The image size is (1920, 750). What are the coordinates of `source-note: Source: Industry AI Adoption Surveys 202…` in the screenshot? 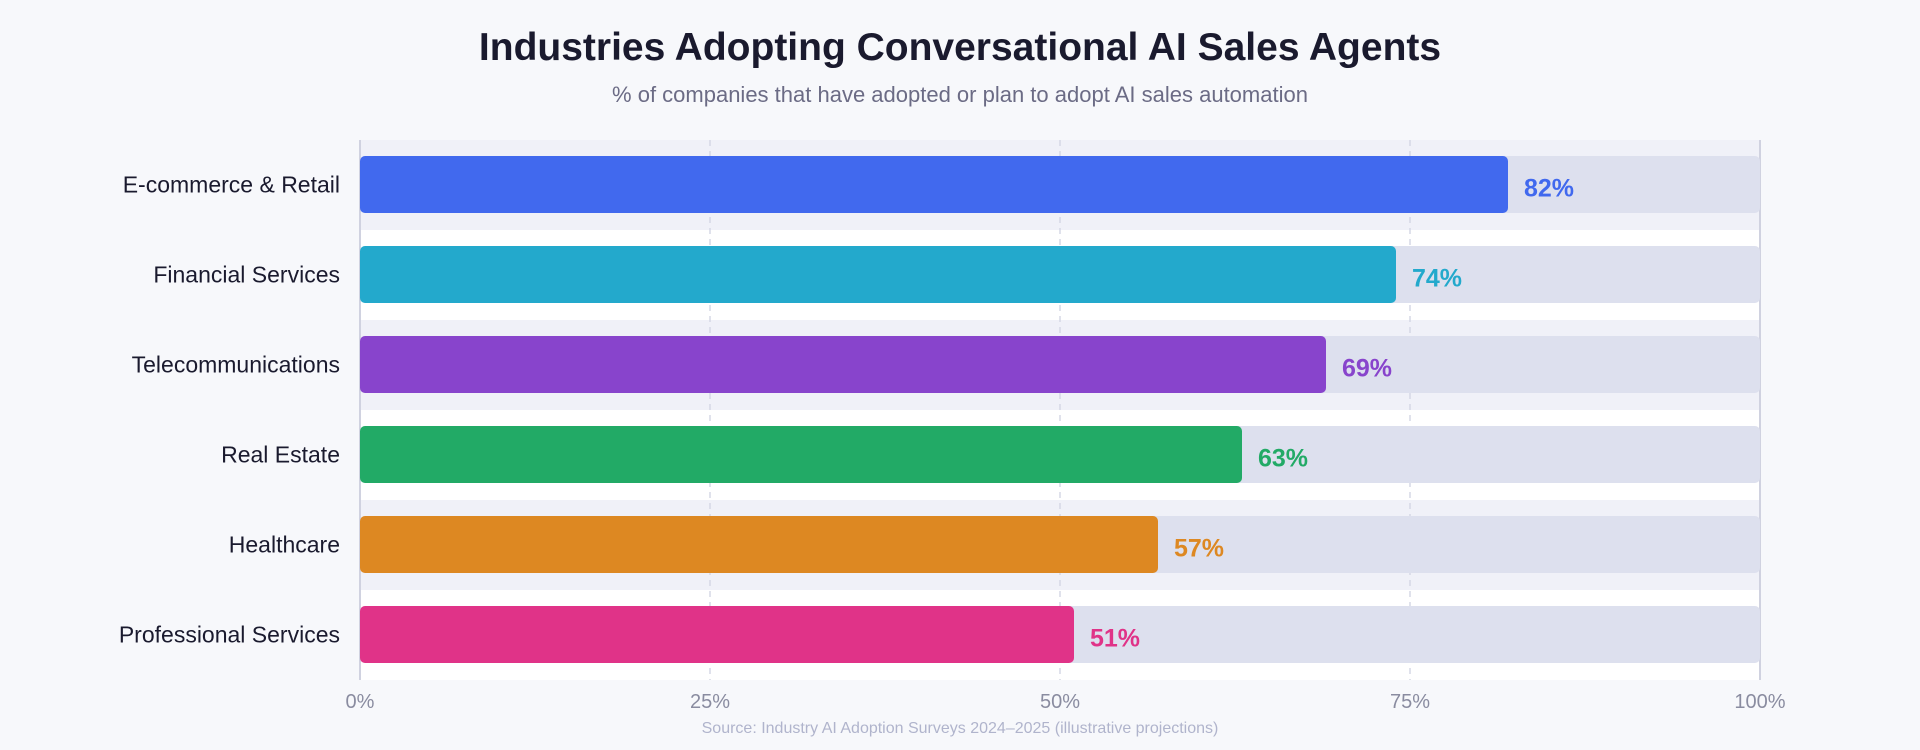 It's located at (960, 728).